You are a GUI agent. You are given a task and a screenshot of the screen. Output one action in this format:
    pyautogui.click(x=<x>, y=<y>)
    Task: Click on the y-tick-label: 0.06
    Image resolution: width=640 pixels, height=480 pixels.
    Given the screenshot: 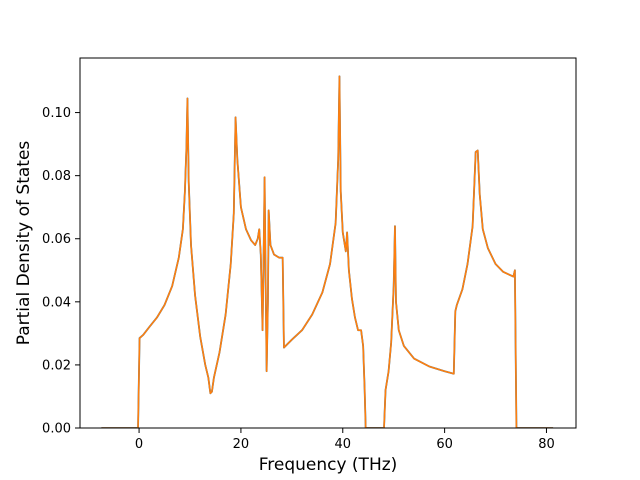 What is the action you would take?
    pyautogui.click(x=56, y=239)
    